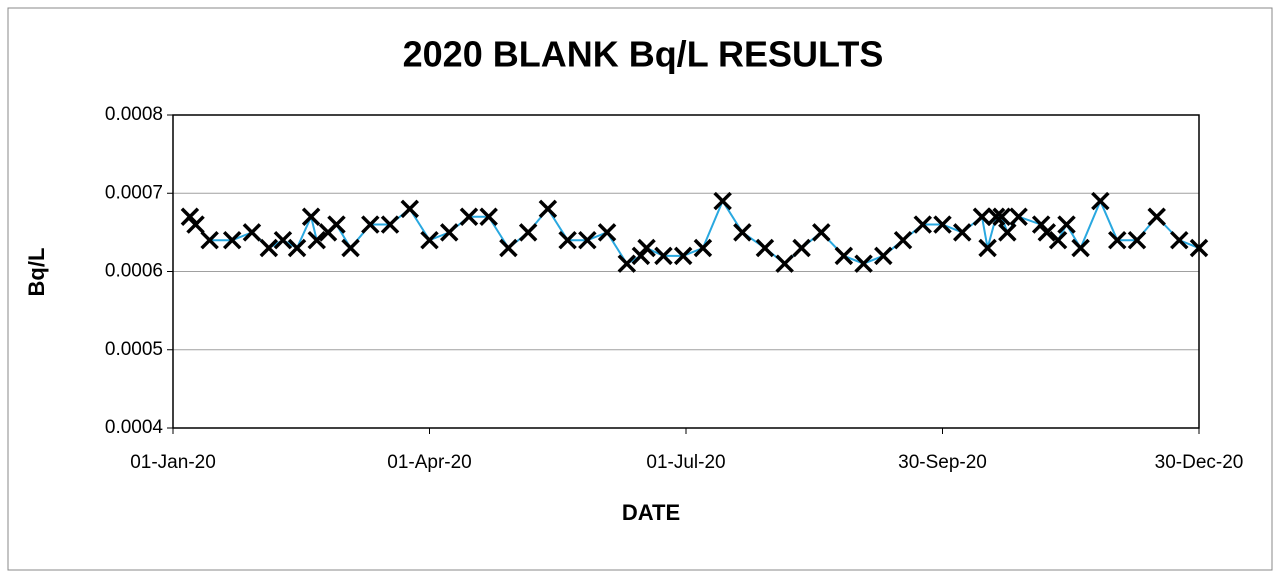  I want to click on x-tick-label: 01-Jan-20, so click(173, 462).